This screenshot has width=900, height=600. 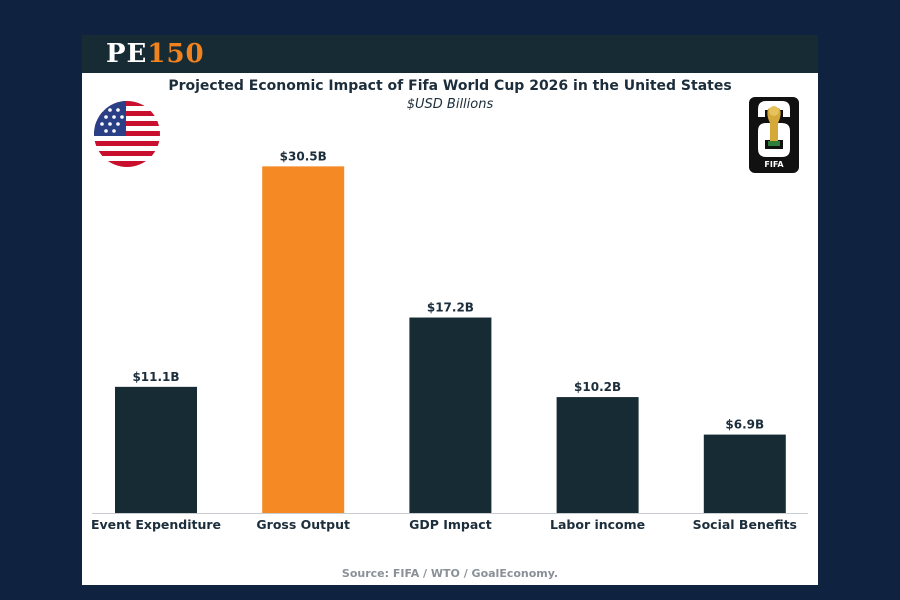 I want to click on brand-logo-part1: PE, so click(x=127, y=54).